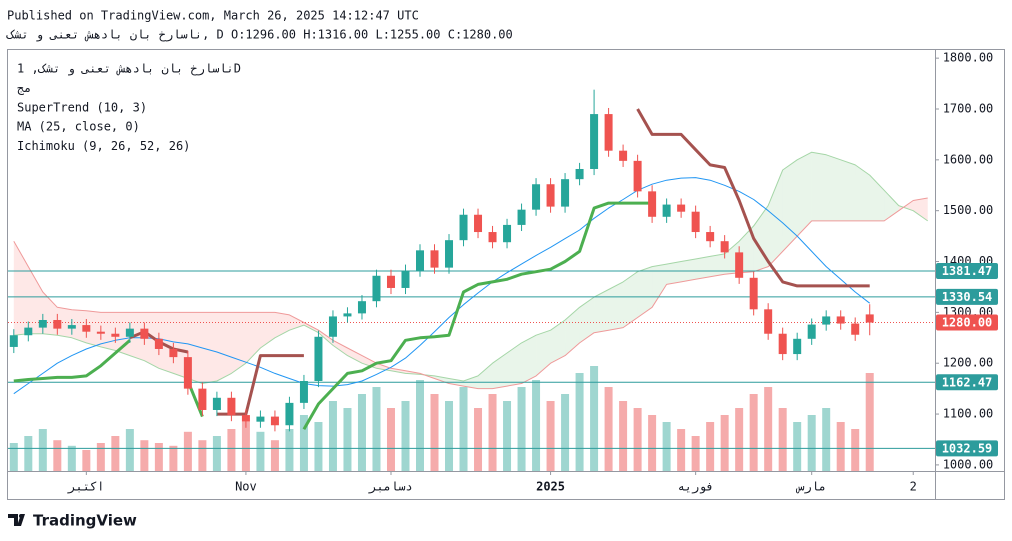 The height and width of the screenshot is (541, 1012). Describe the element at coordinates (78, 127) in the screenshot. I see `legend-ma: MA (25, close, 0)` at that location.